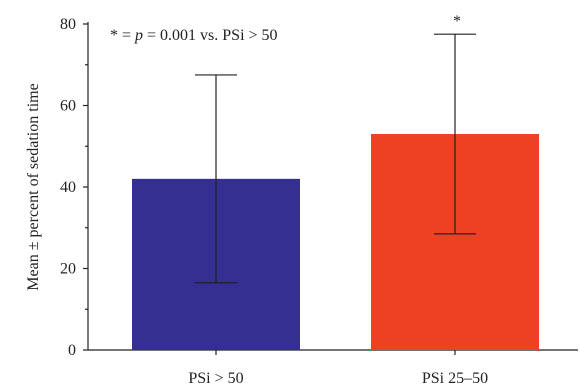 The height and width of the screenshot is (390, 580). Describe the element at coordinates (68, 24) in the screenshot. I see `y-tick-label: 80` at that location.